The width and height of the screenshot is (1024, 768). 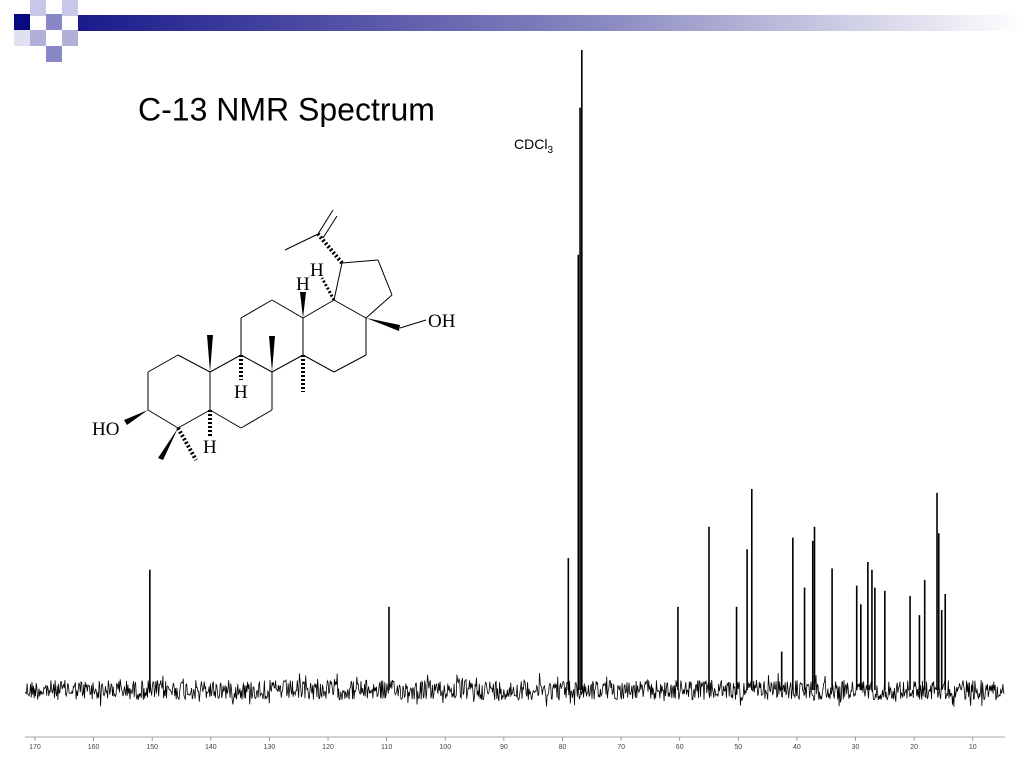 What do you see at coordinates (274, 335) in the screenshot?
I see `structure: HO H H H H OH` at bounding box center [274, 335].